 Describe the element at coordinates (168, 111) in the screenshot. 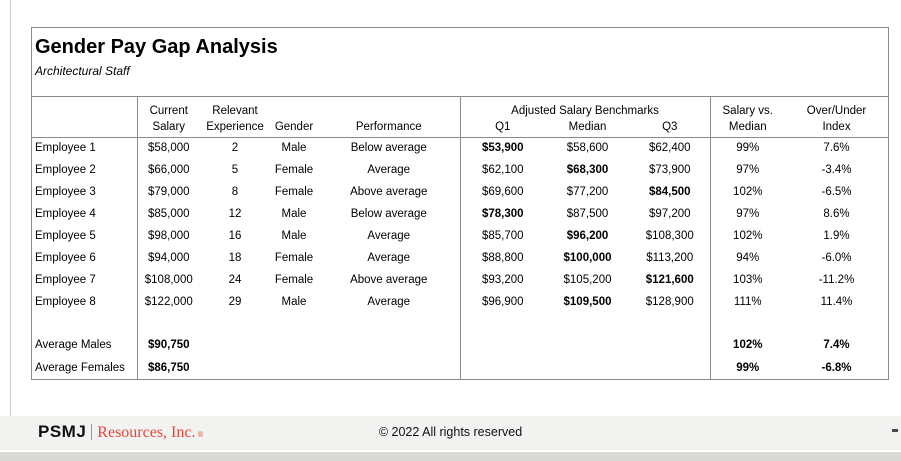

I see `header-current-salary-line1: Current` at that location.